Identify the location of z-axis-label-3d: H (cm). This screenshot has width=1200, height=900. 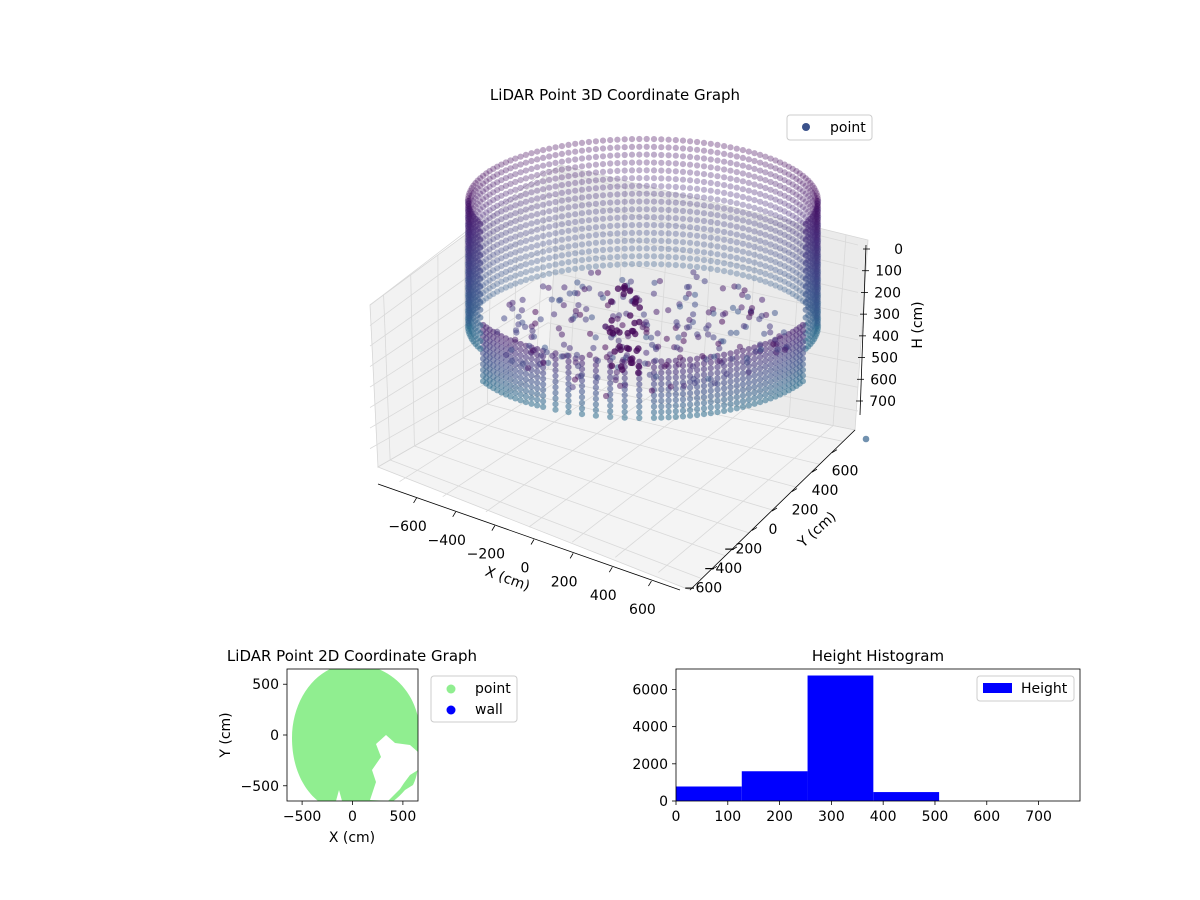
(918, 324).